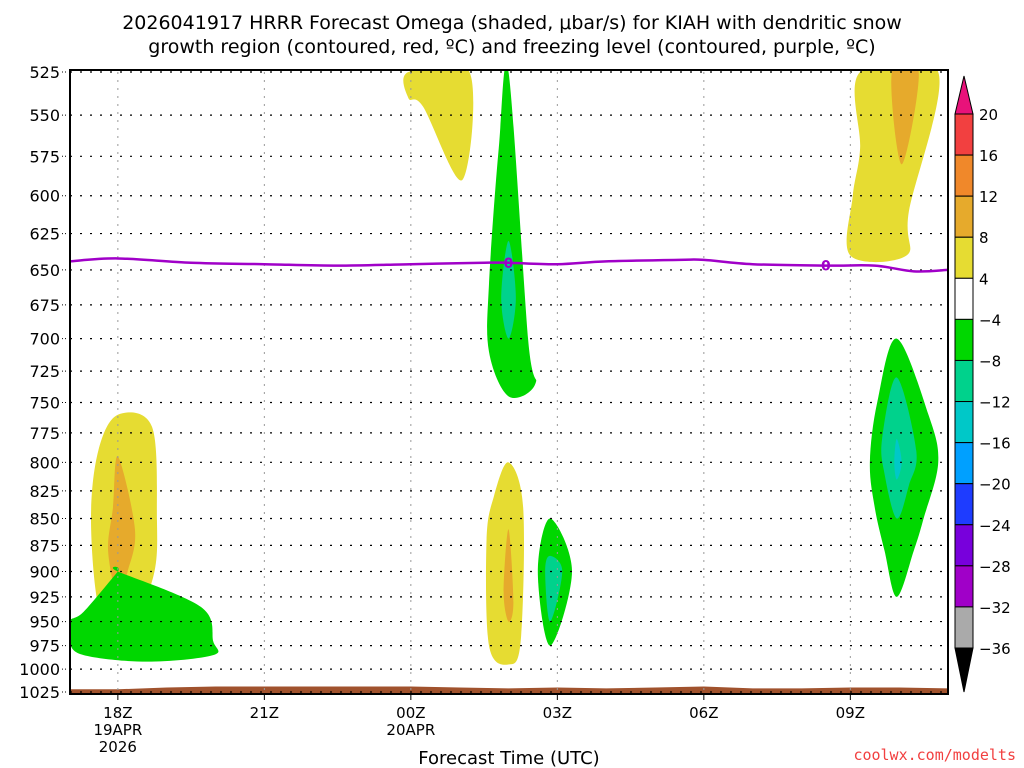 The width and height of the screenshot is (1024, 768). What do you see at coordinates (995, 649) in the screenshot?
I see `colorbar-level-label: −36` at bounding box center [995, 649].